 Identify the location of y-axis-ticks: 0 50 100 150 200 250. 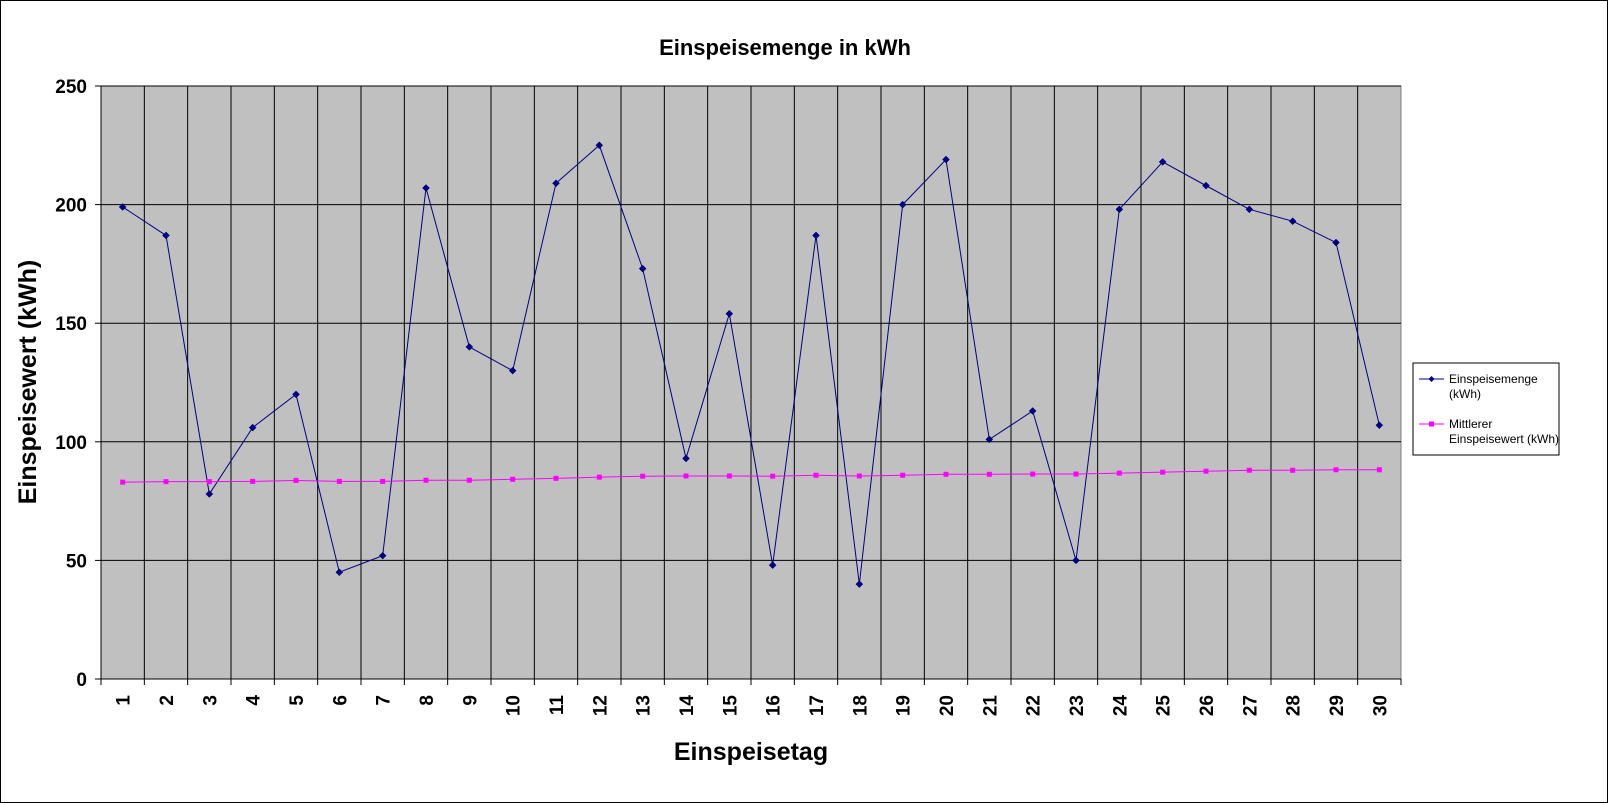
(78, 384).